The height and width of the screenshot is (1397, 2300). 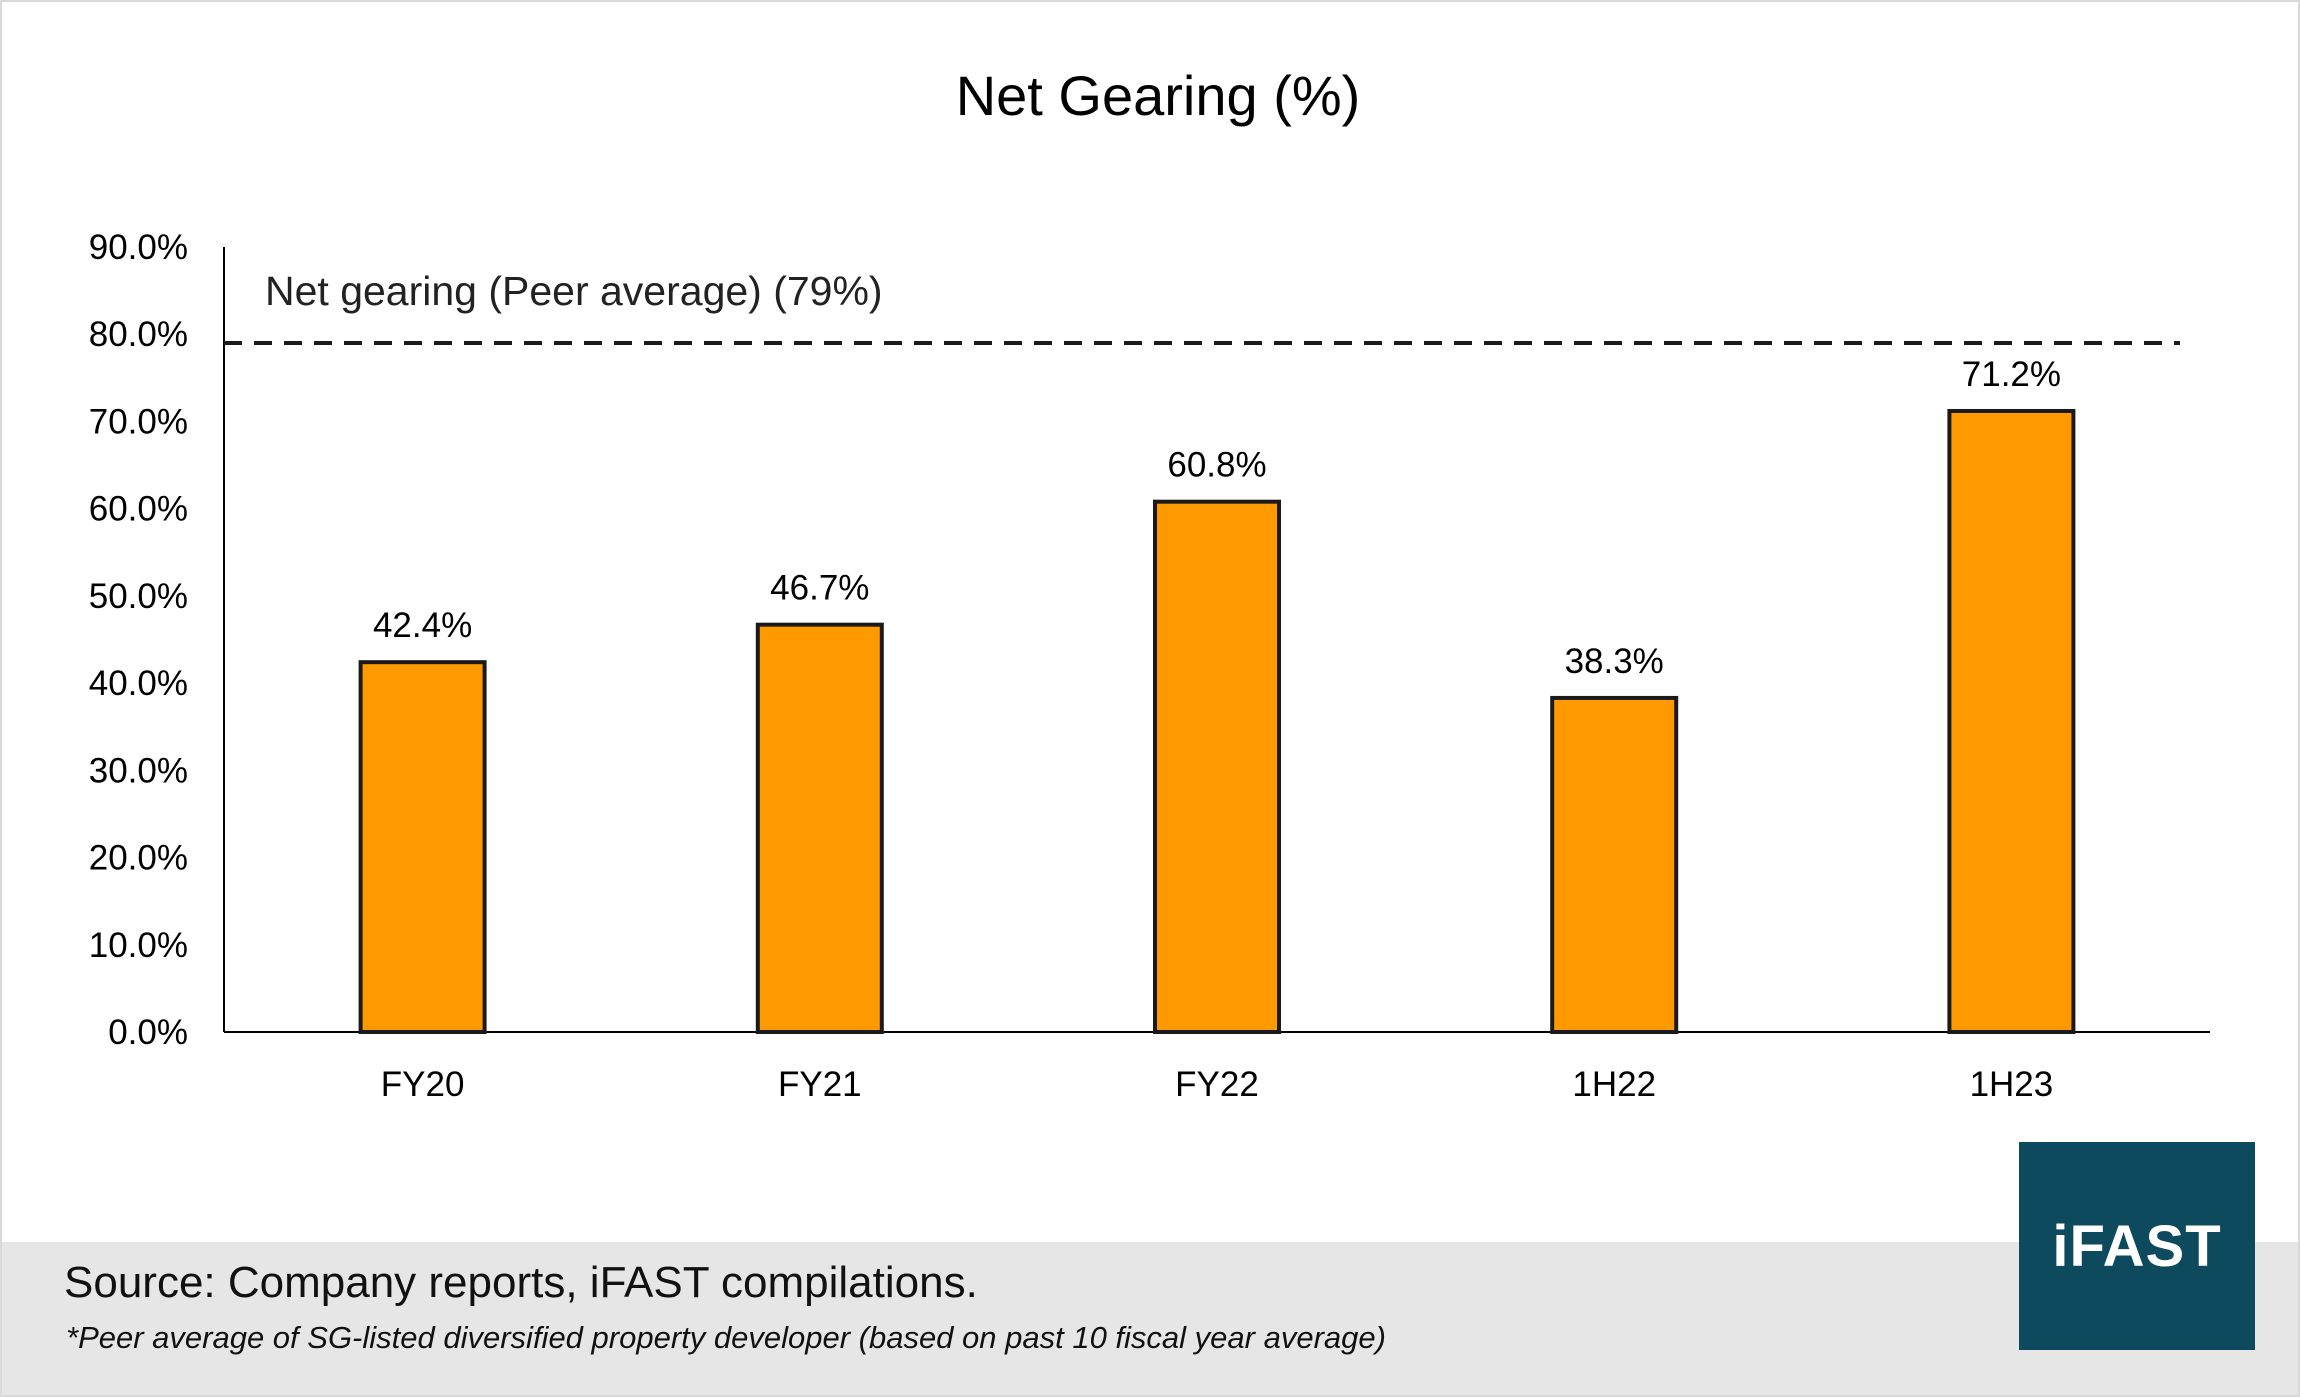 What do you see at coordinates (138, 421) in the screenshot?
I see `y-tick-label: 70.0%` at bounding box center [138, 421].